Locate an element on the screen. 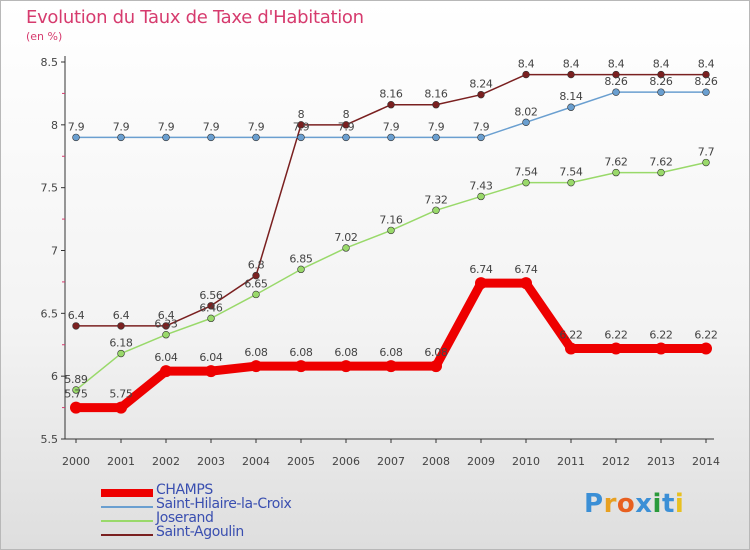 Image resolution: width=750 pixels, height=550 pixels. x-tick-label: 2007 is located at coordinates (391, 461).